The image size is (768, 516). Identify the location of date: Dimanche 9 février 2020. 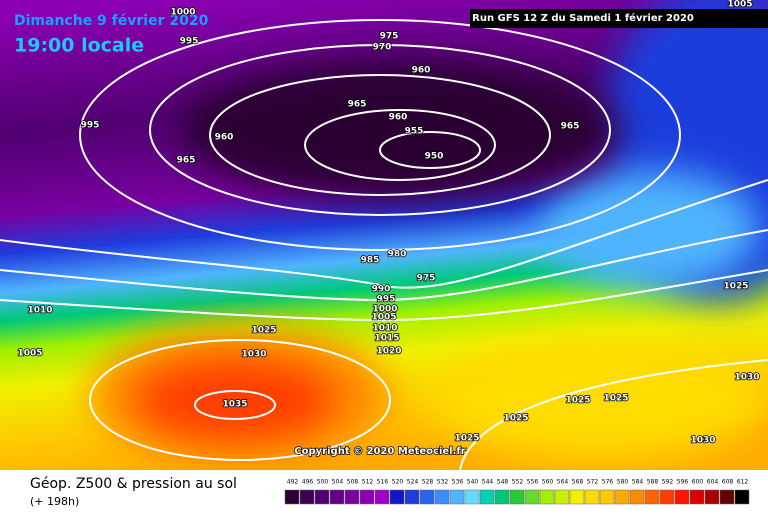
(111, 21).